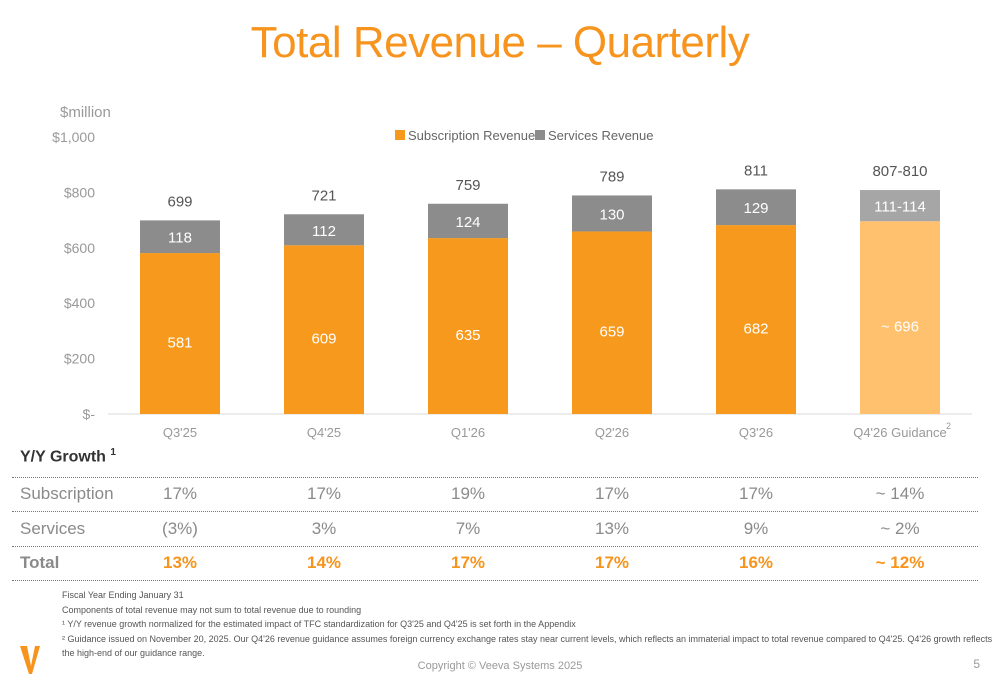 This screenshot has width=1000, height=685. I want to click on data-label: 581, so click(179, 343).